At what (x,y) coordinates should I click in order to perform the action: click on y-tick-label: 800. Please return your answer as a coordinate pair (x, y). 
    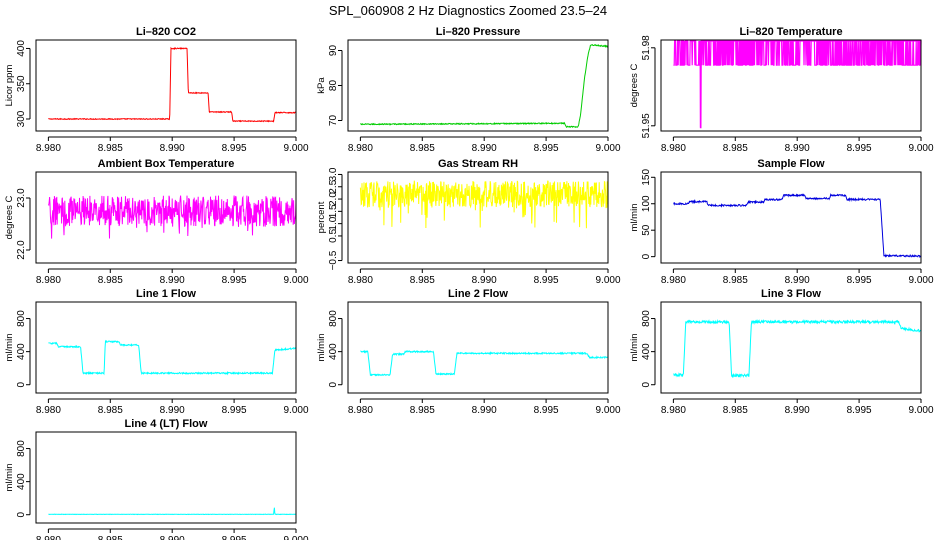
    Looking at the image, I should click on (21, 318).